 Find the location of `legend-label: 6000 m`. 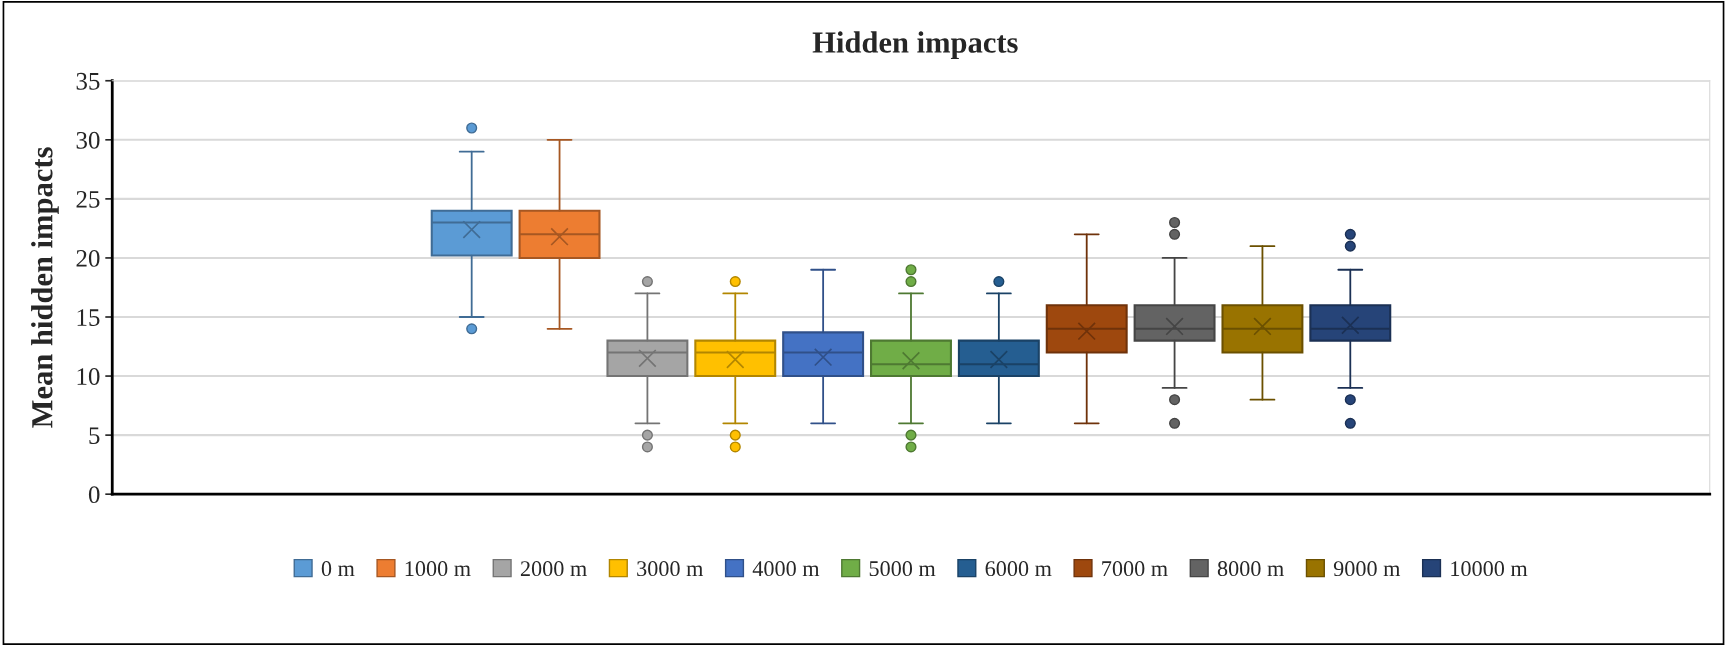

legend-label: 6000 m is located at coordinates (1018, 569).